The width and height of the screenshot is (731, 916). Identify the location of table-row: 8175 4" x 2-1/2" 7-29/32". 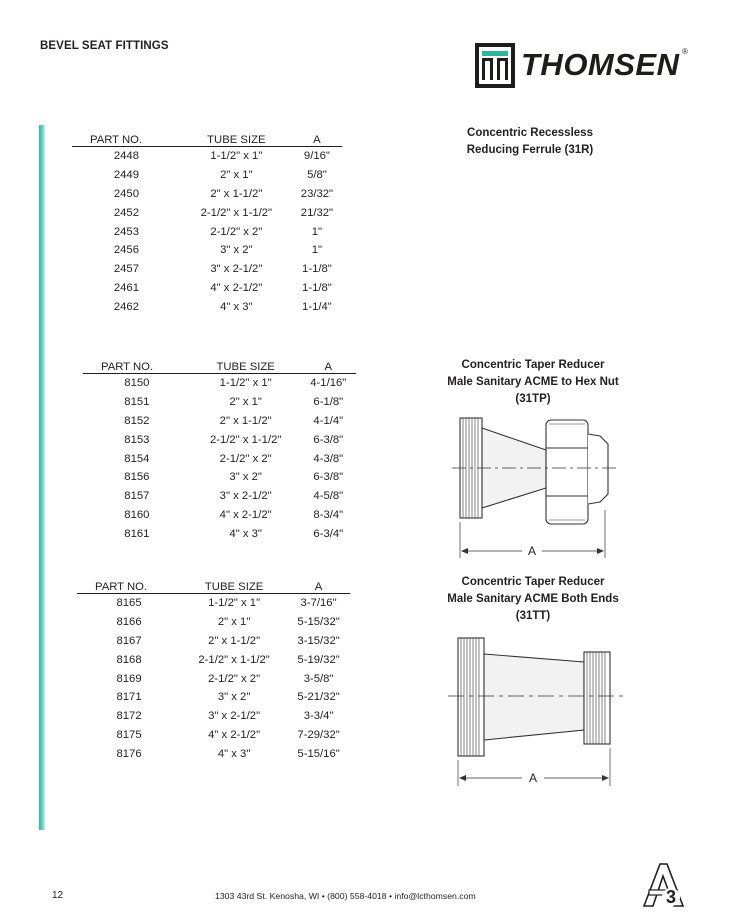
(213, 735).